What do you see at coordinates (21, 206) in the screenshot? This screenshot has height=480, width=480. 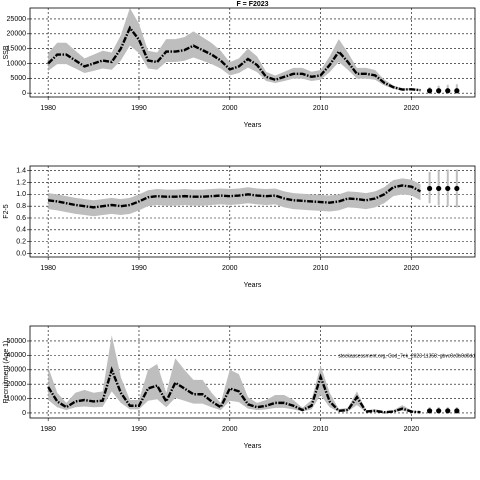 I see `y-tick-label: 0.8` at bounding box center [21, 206].